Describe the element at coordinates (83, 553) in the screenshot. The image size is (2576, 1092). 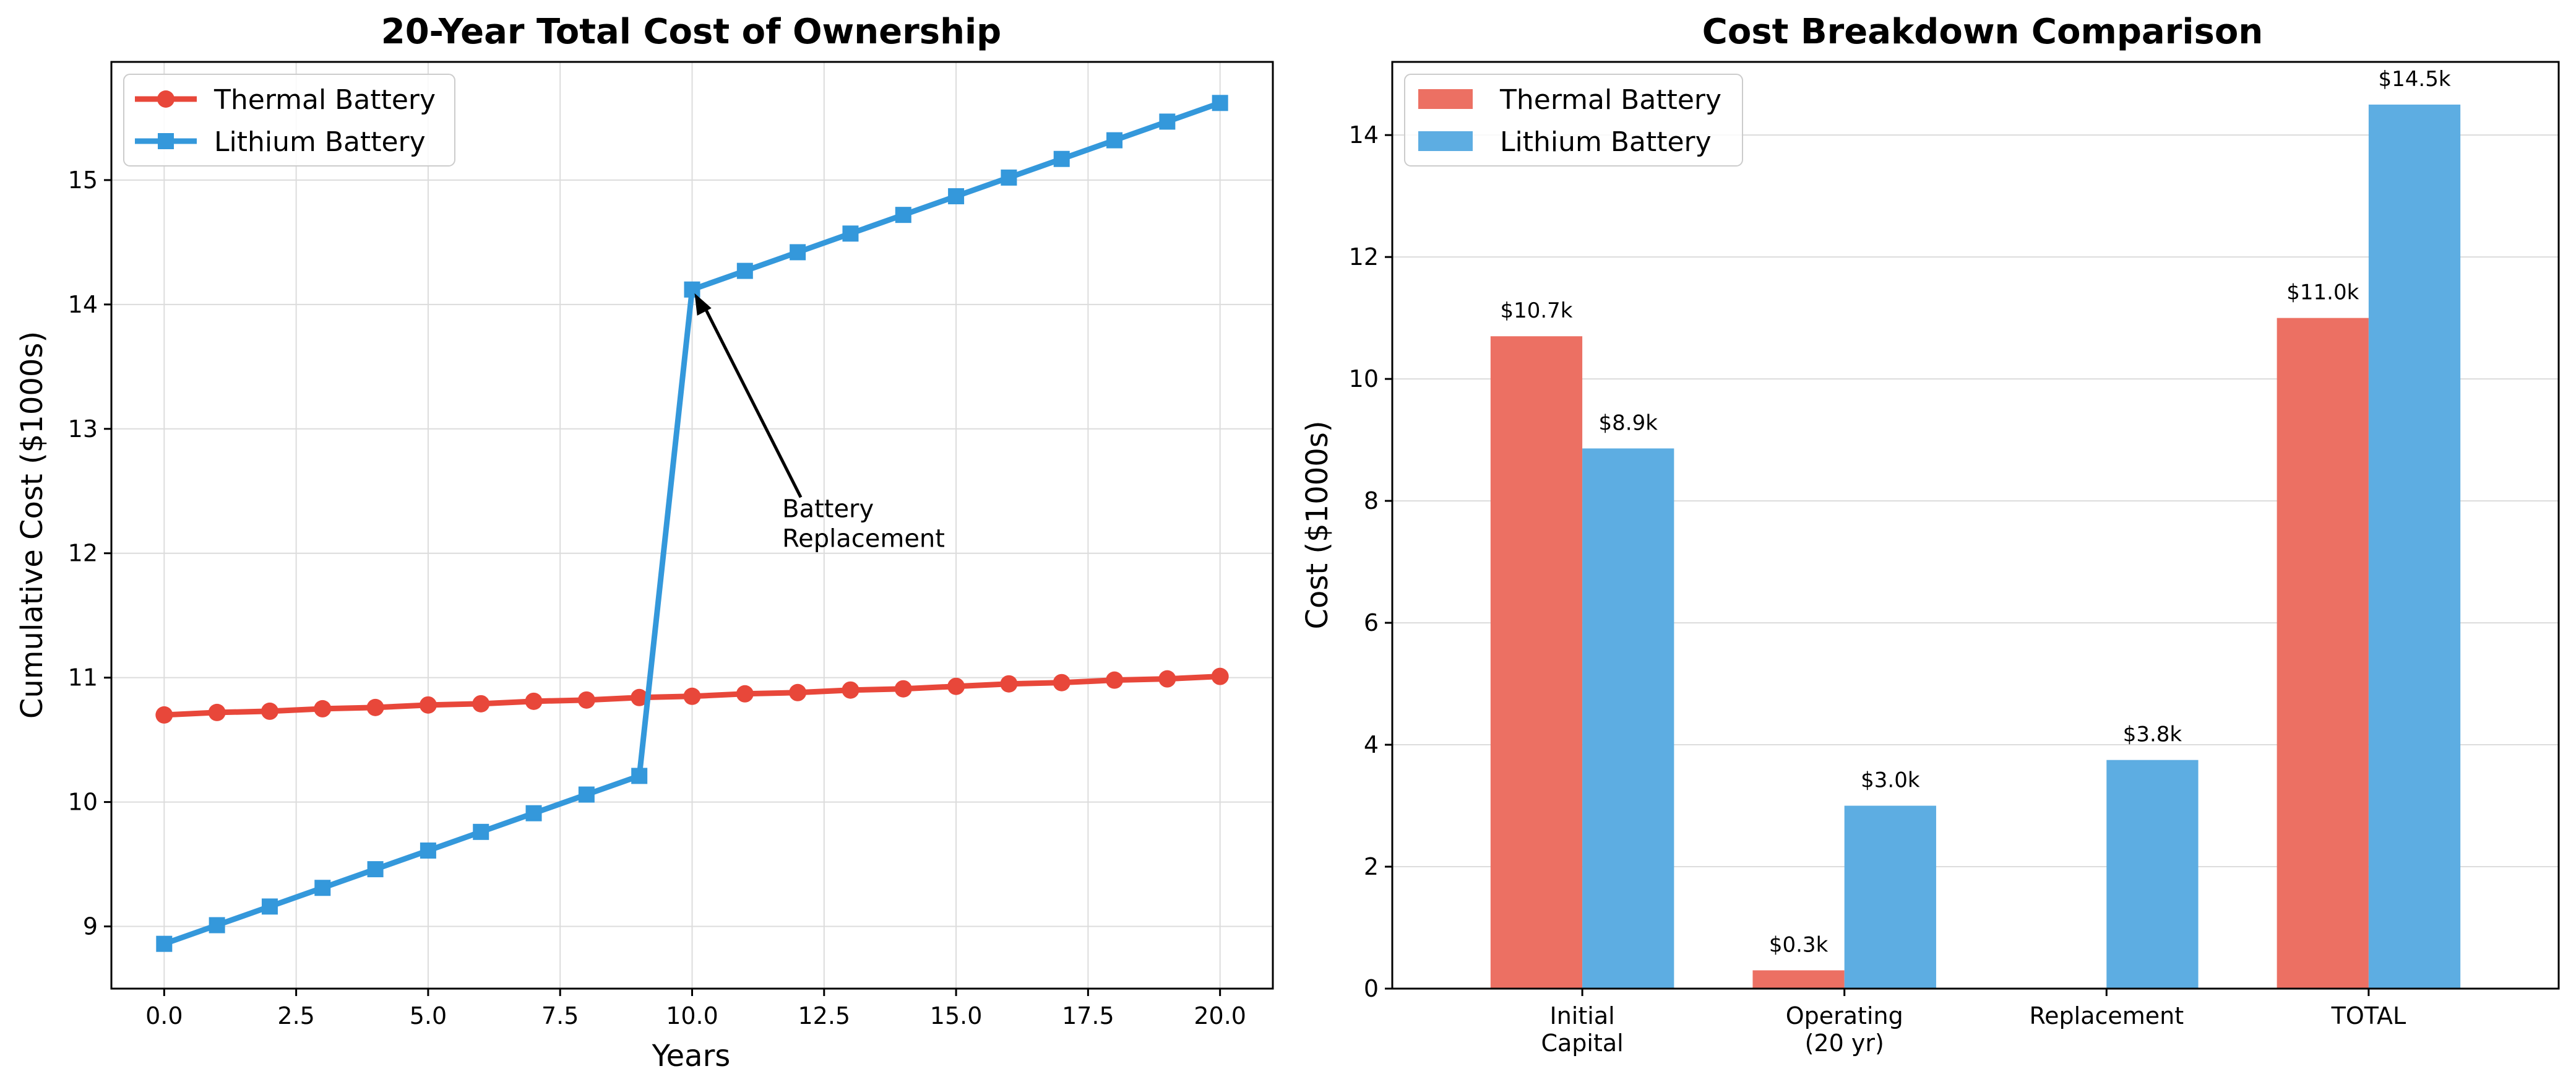
I see `left-y-tick-label-3: 12` at that location.